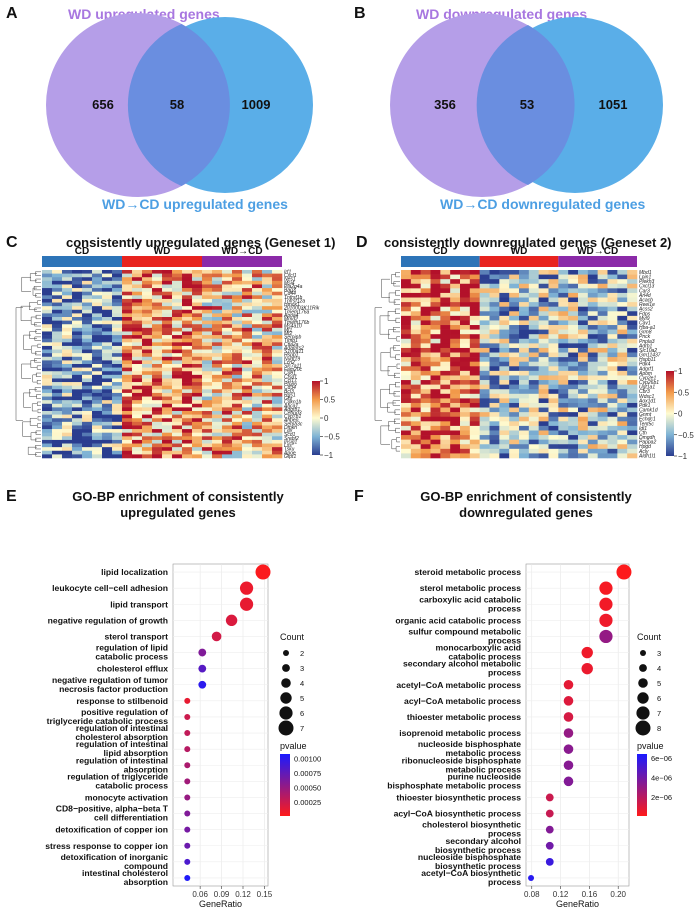 The image size is (696, 914). Describe the element at coordinates (316, 418) in the screenshot. I see `colorbar-gradient` at that location.